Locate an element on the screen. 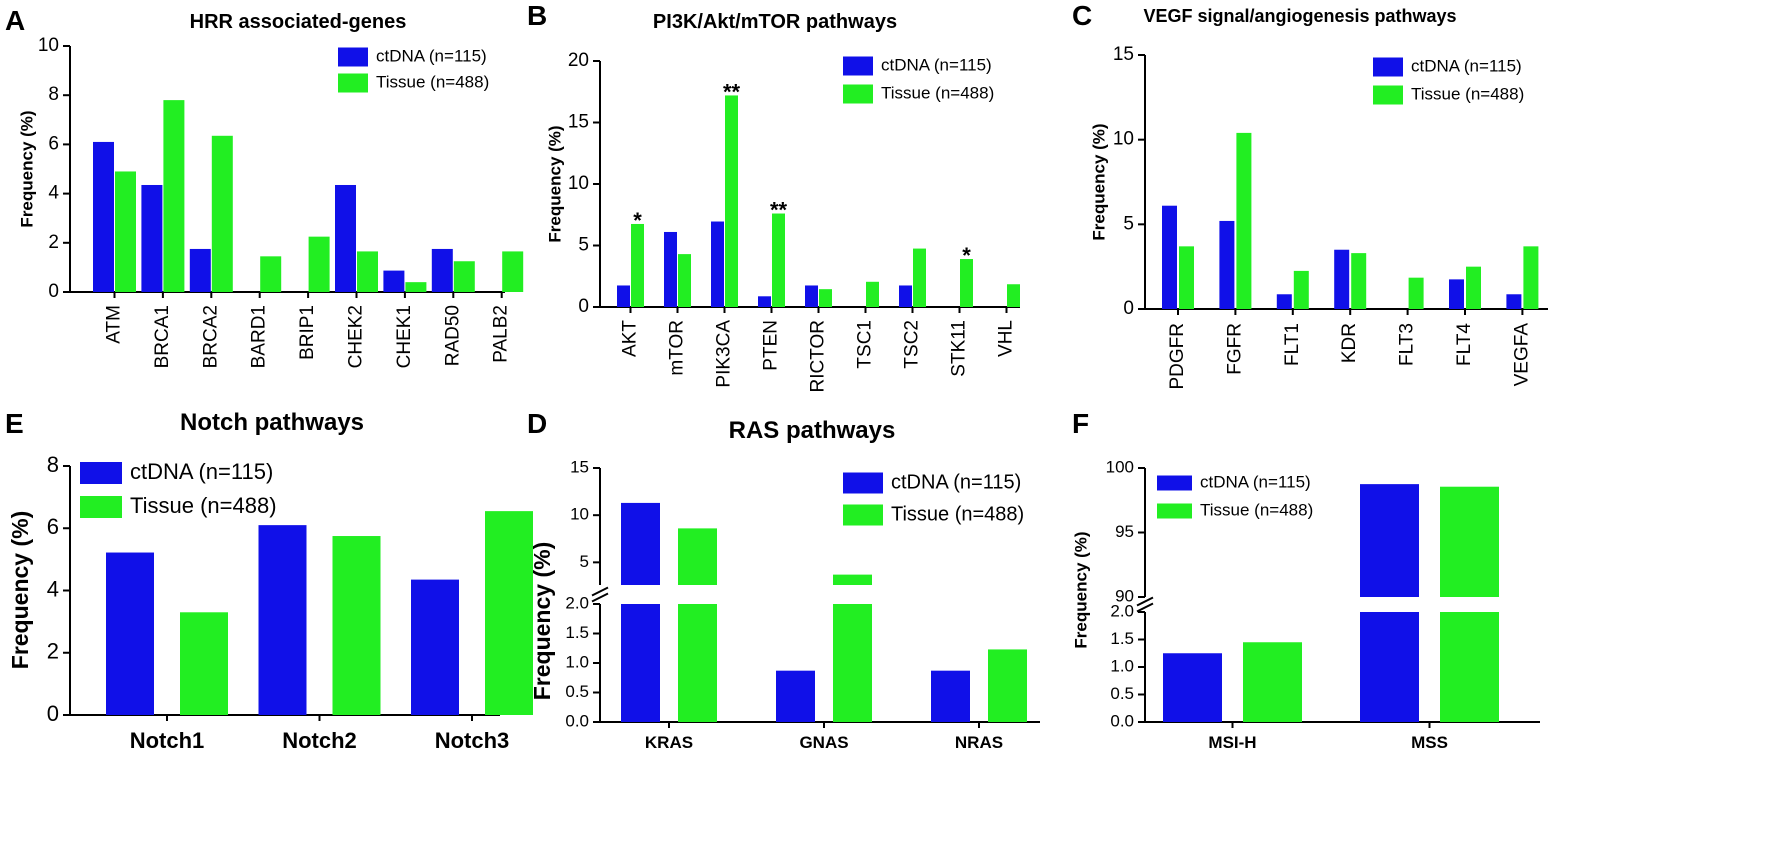 The height and width of the screenshot is (850, 1772). y-tick-label: 2 is located at coordinates (53, 651).